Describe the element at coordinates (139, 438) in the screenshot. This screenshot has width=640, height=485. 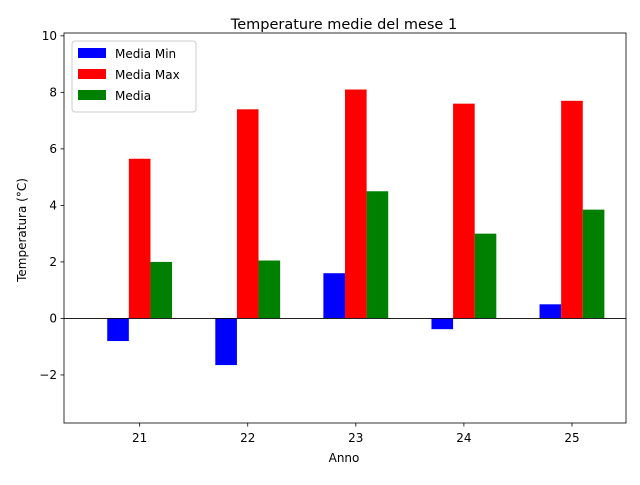
I see `x-tick-label: 21` at that location.